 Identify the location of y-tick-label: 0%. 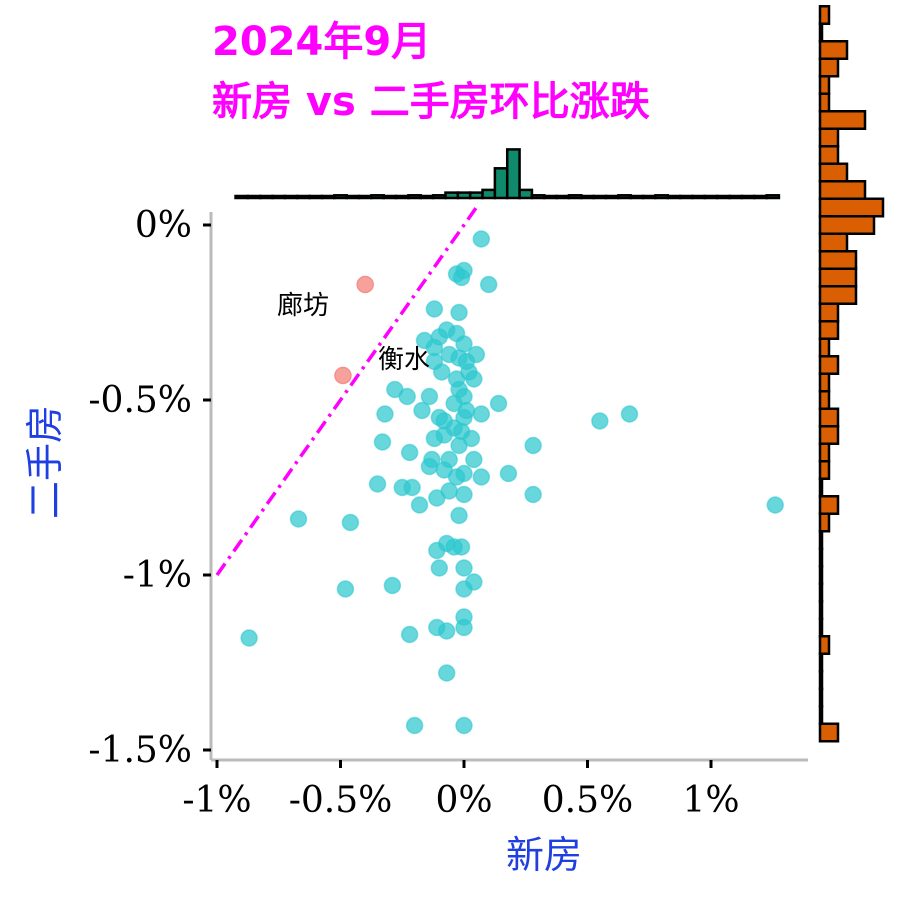
(163, 225).